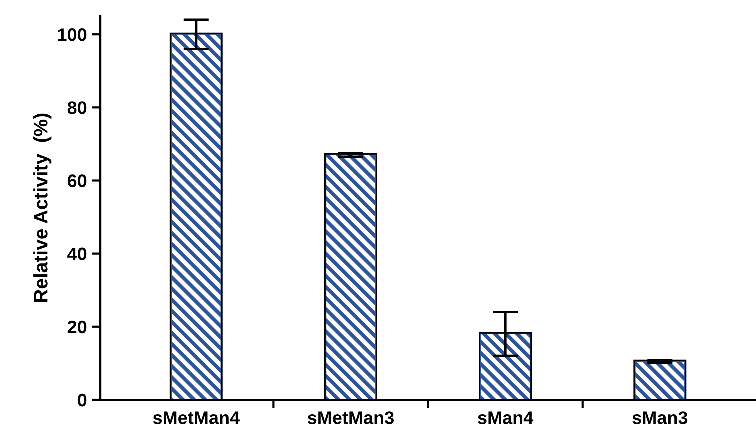  Describe the element at coordinates (77, 181) in the screenshot. I see `y-tick-label: 60` at that location.